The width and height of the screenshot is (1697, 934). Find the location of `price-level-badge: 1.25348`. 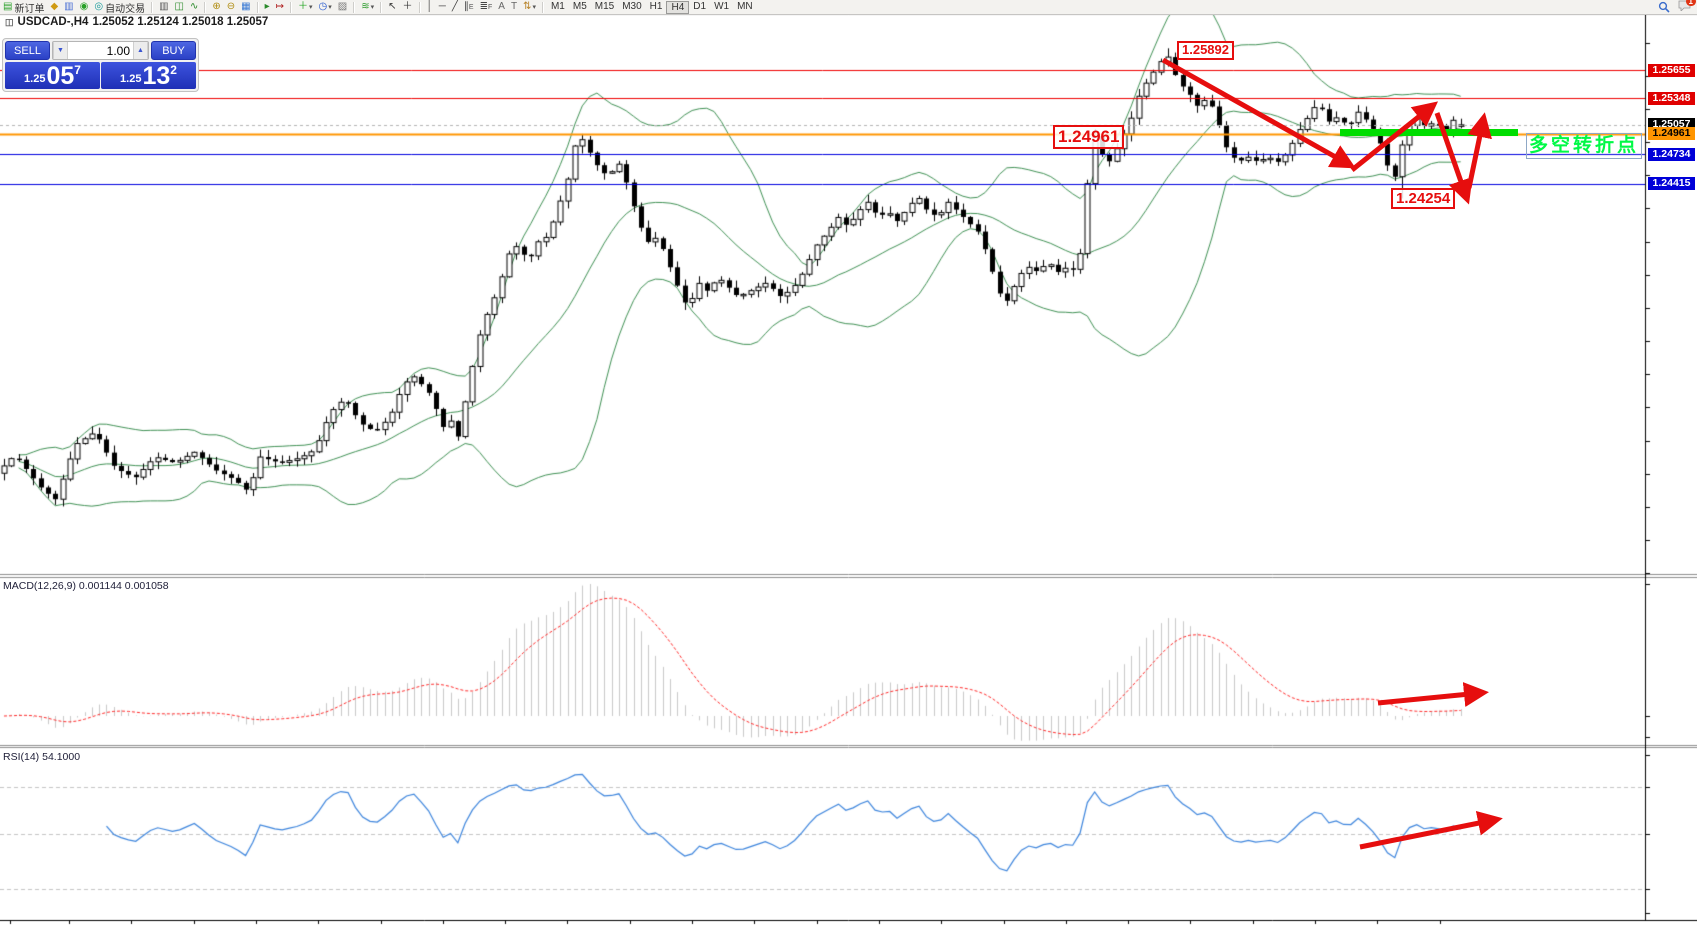

price-level-badge: 1.25348 is located at coordinates (1671, 98).